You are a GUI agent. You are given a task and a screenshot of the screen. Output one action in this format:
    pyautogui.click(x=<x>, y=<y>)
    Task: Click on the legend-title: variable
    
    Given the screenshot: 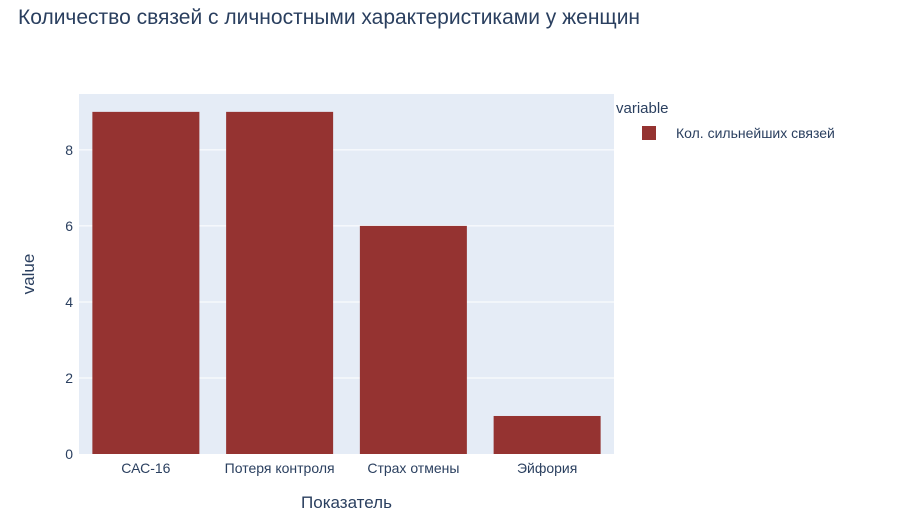 What is the action you would take?
    pyautogui.click(x=642, y=108)
    